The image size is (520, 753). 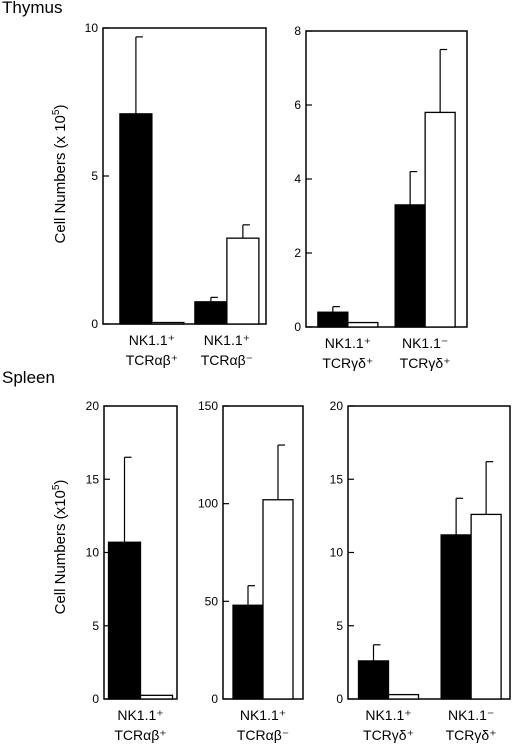 I want to click on y-tick-label: 100, so click(x=208, y=504).